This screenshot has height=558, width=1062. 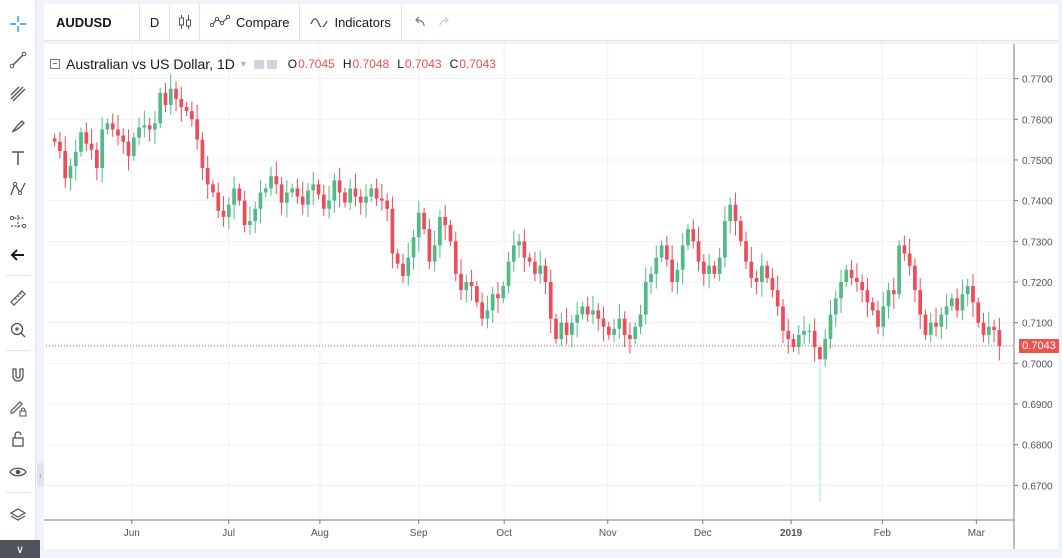 What do you see at coordinates (40, 475) in the screenshot?
I see `panel-handle: ‹` at bounding box center [40, 475].